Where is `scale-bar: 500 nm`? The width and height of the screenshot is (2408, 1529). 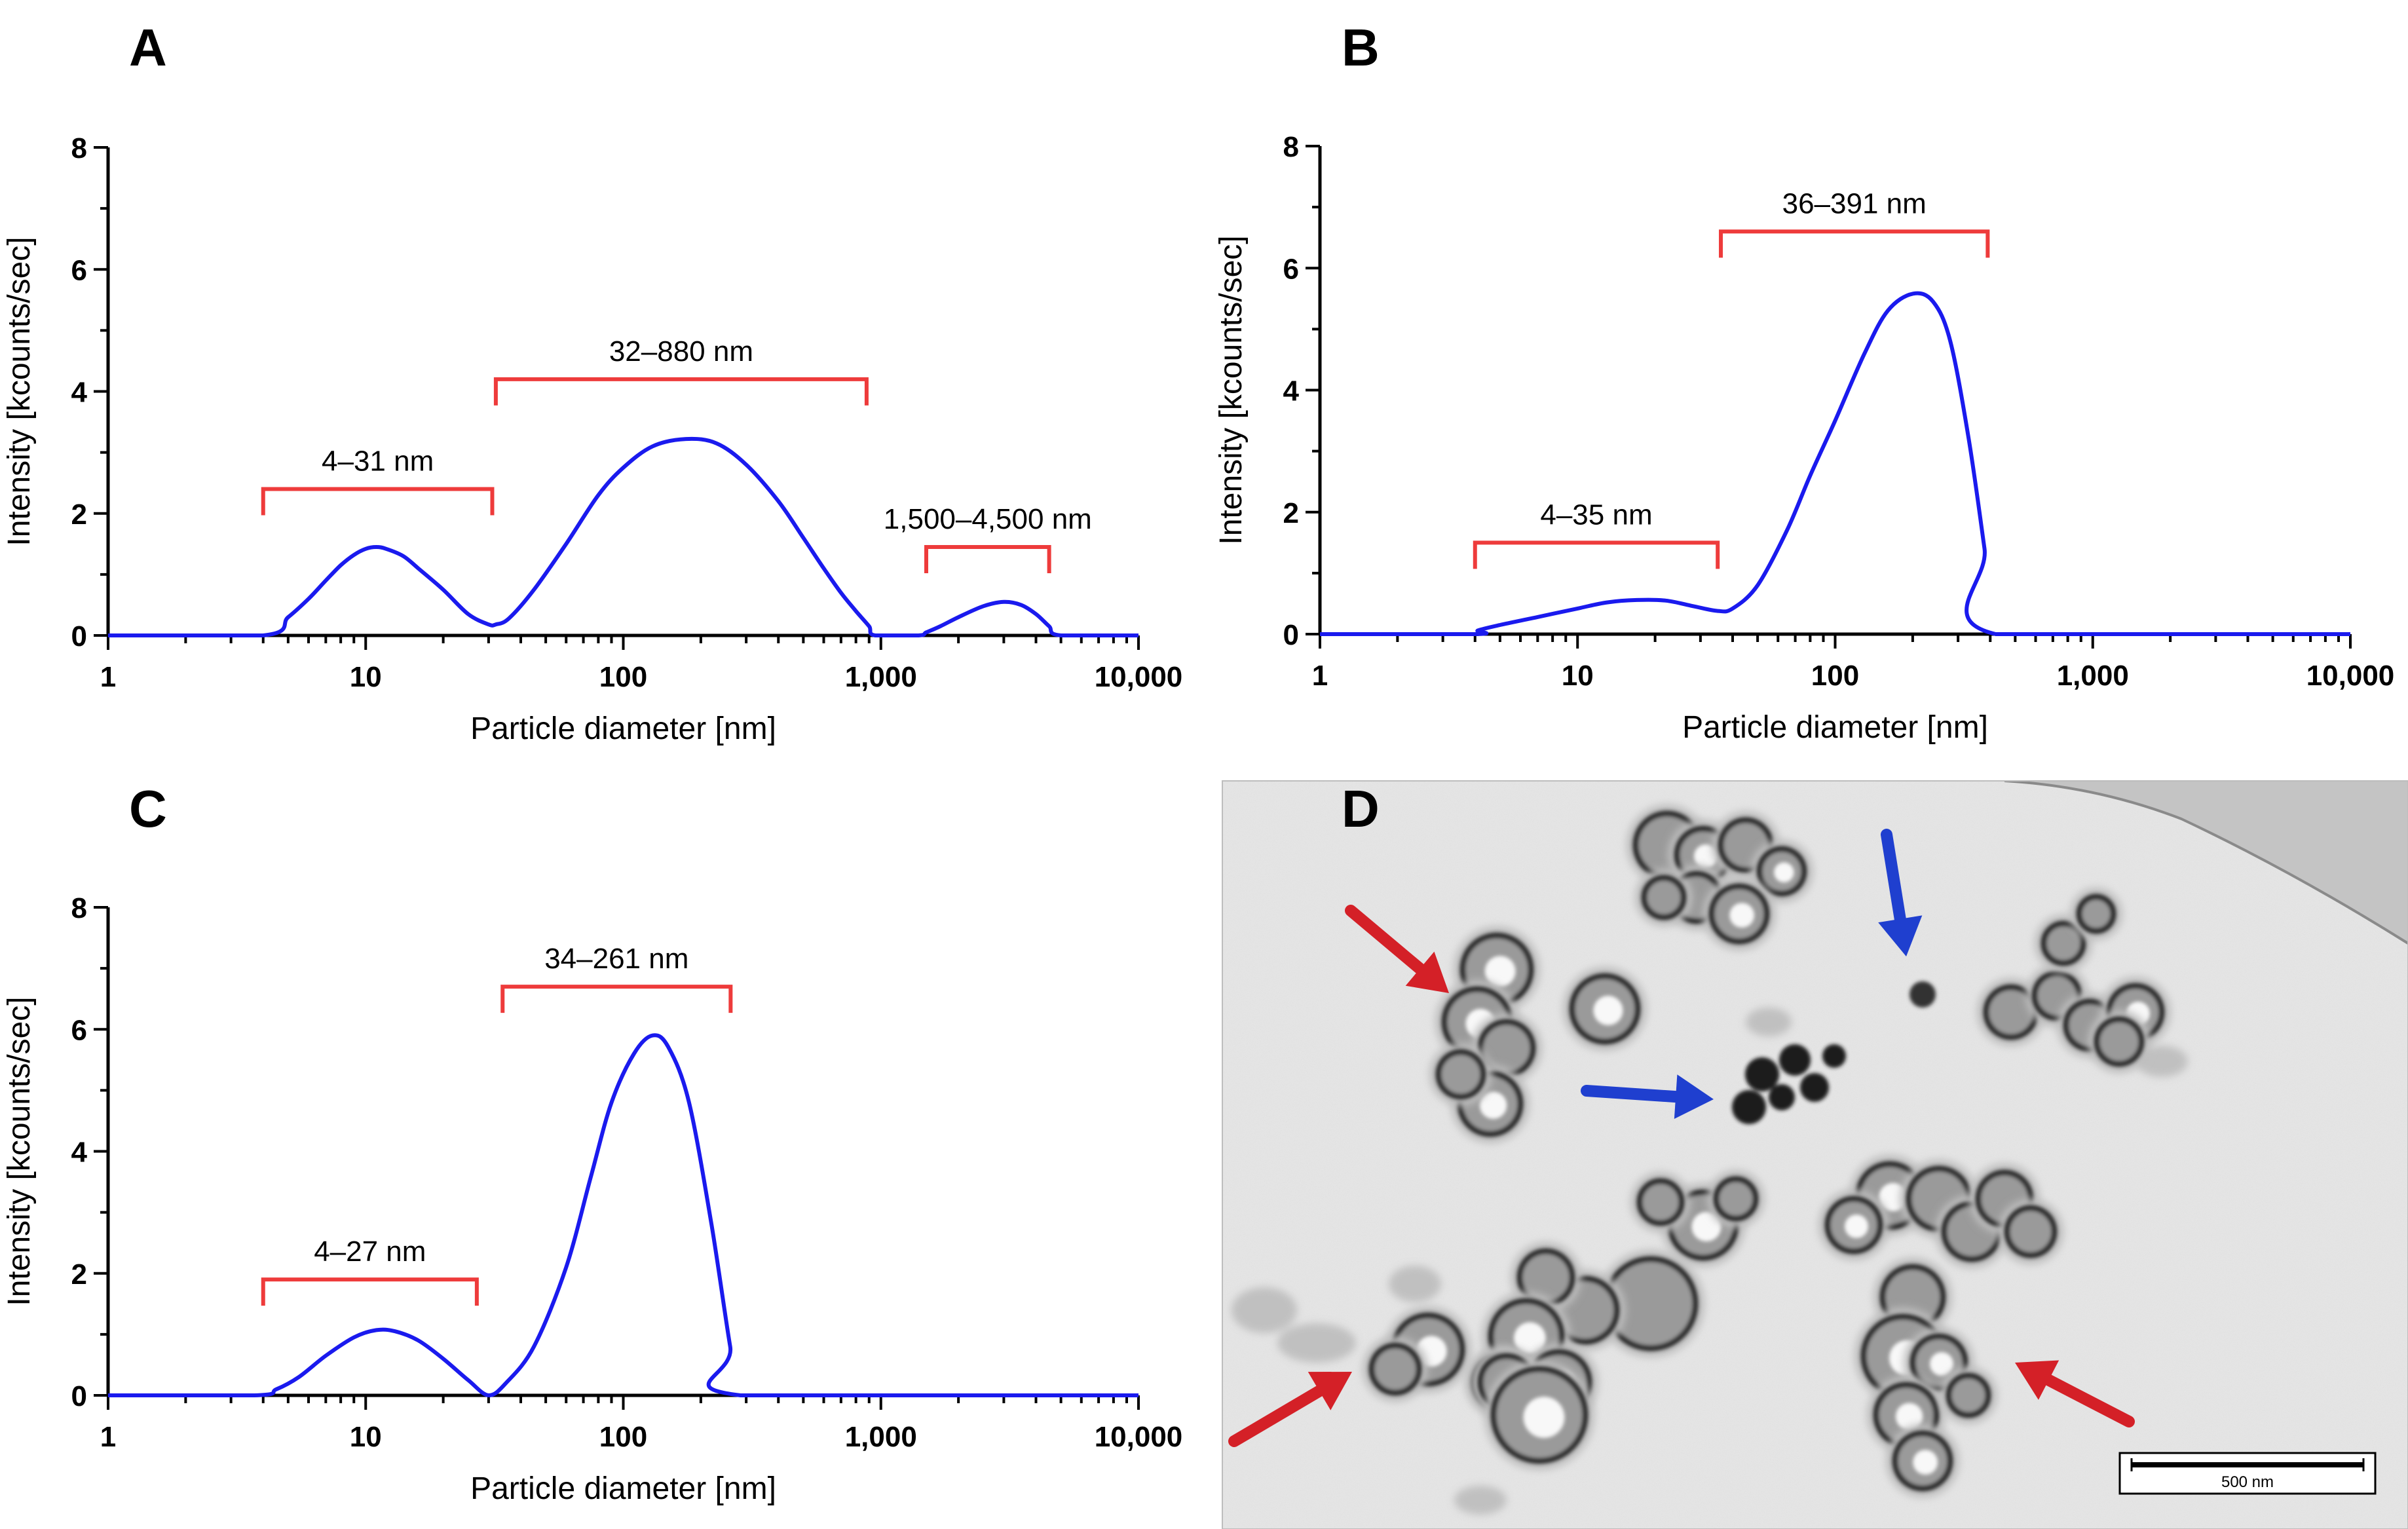
scale-bar: 500 nm is located at coordinates (2247, 1474).